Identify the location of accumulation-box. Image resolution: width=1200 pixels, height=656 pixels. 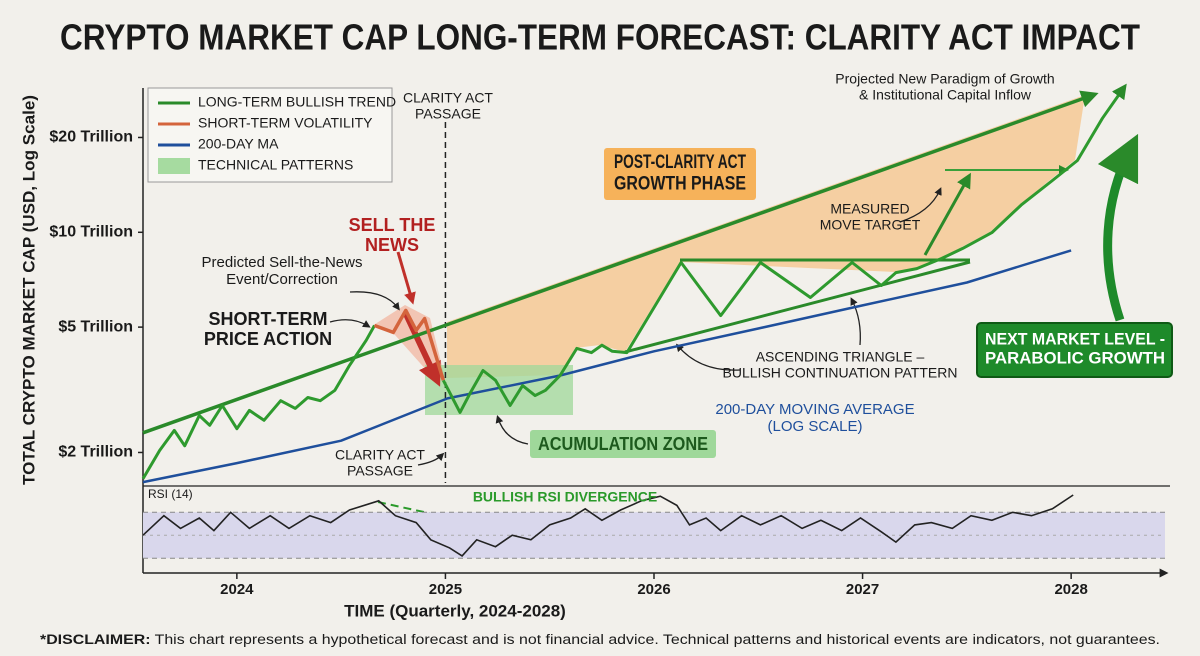
(623, 444).